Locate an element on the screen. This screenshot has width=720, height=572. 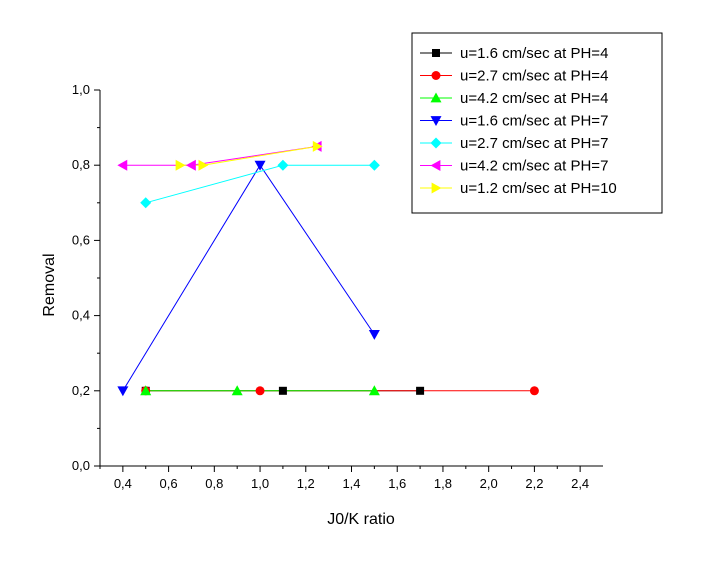
x-tick-label: 1,0 is located at coordinates (260, 483).